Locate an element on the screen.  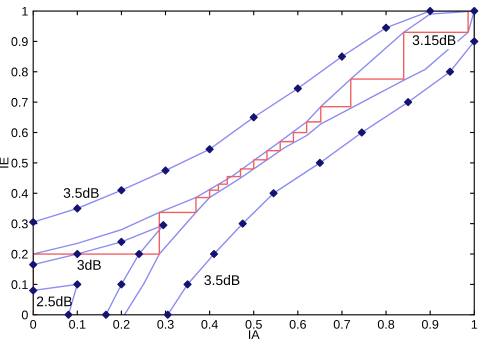
x-tick-label: 0.9 is located at coordinates (430, 324).